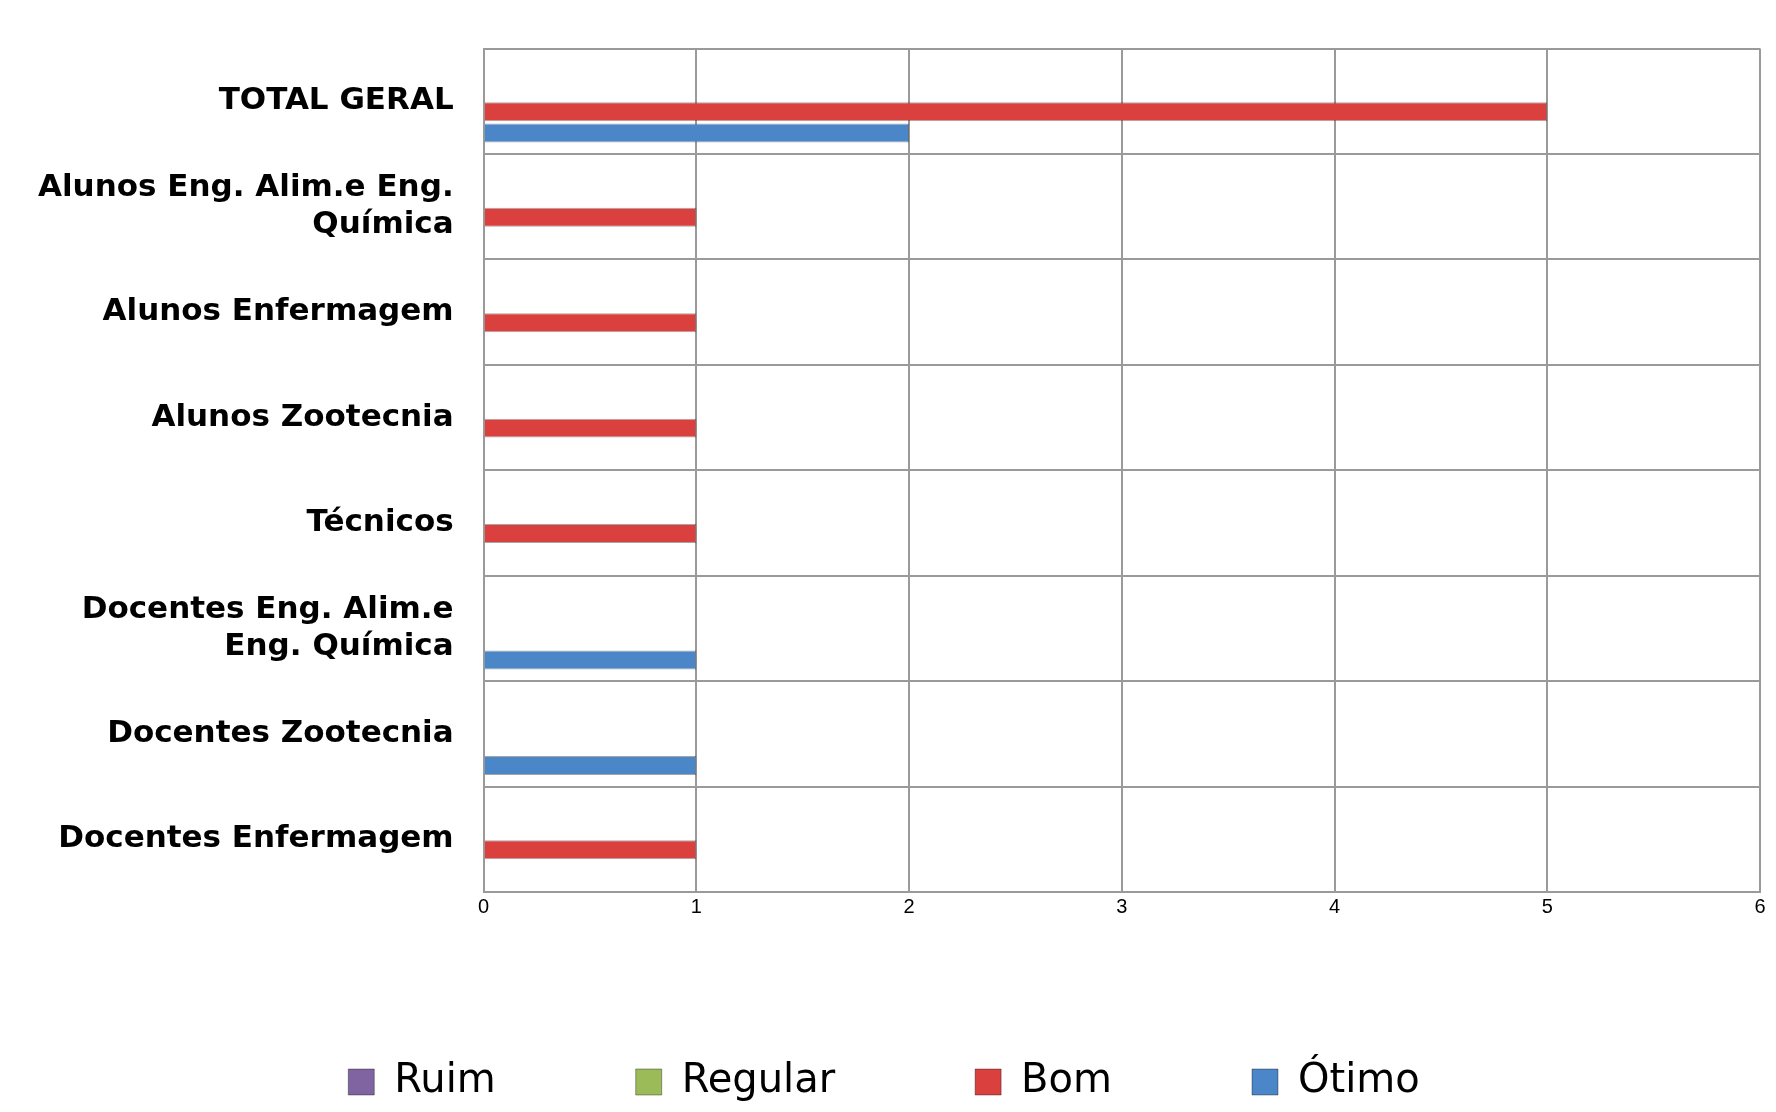 The height and width of the screenshot is (1112, 1776). What do you see at coordinates (696, 905) in the screenshot?
I see `x-tick-label: 1` at bounding box center [696, 905].